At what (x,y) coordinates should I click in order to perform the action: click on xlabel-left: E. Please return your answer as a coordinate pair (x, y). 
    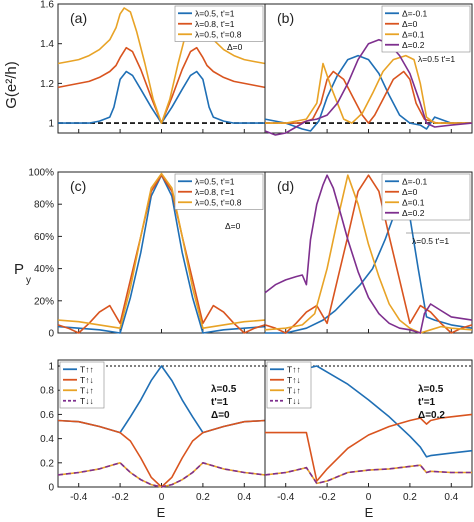
    Looking at the image, I should click on (161, 512).